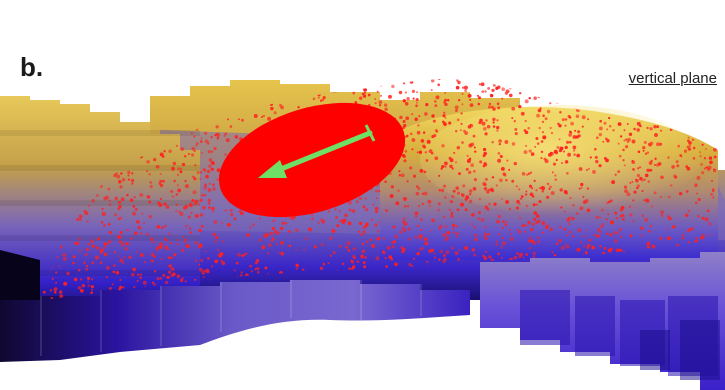 This screenshot has width=725, height=390. What do you see at coordinates (672, 78) in the screenshot?
I see `plane-label: vertical plane` at bounding box center [672, 78].